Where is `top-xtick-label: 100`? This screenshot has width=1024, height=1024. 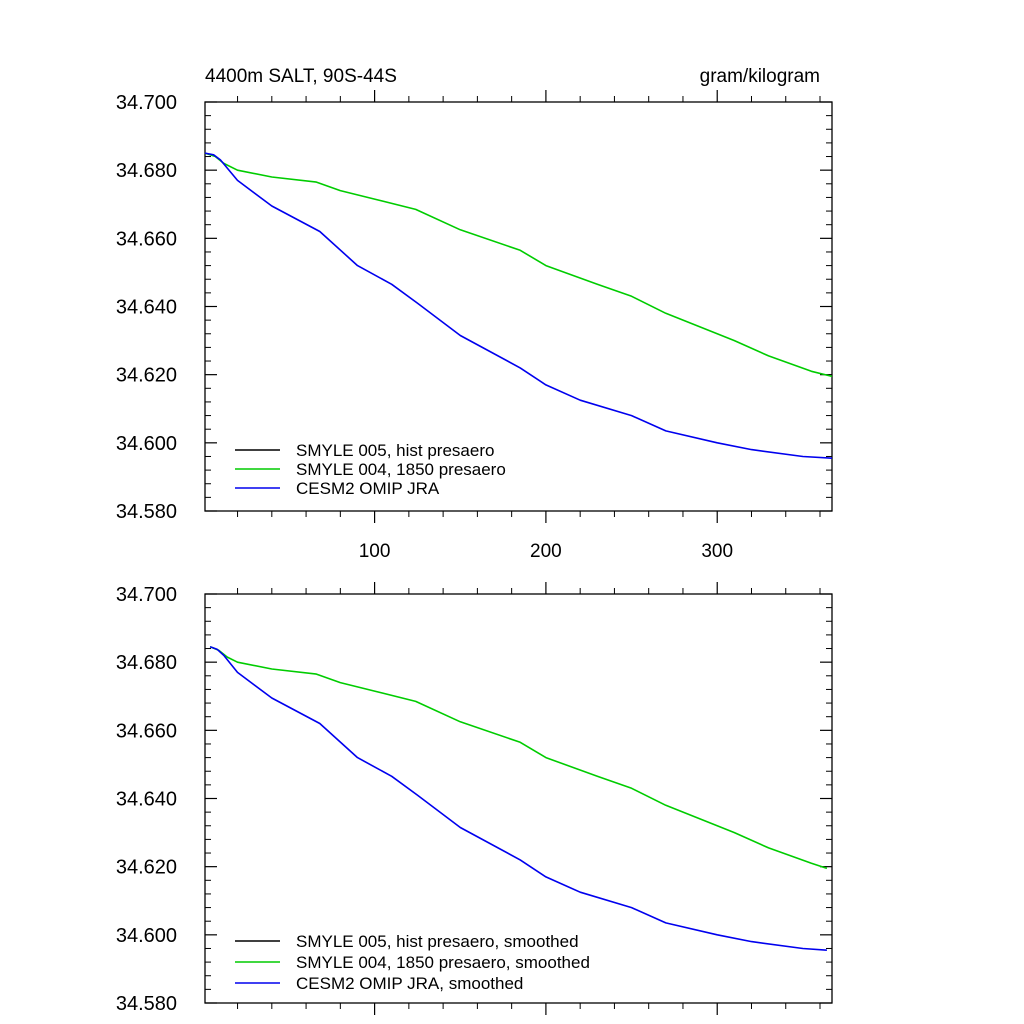
top-xtick-label: 100 is located at coordinates (375, 551).